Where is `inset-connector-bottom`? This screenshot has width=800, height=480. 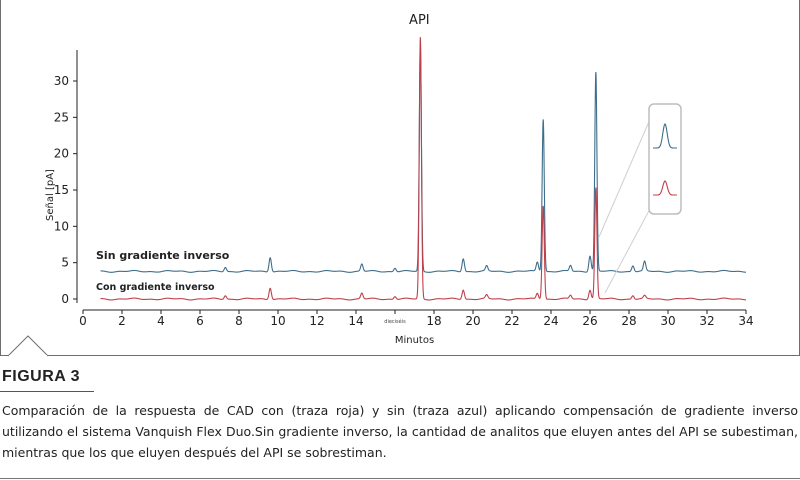 inset-connector-bottom is located at coordinates (628, 250).